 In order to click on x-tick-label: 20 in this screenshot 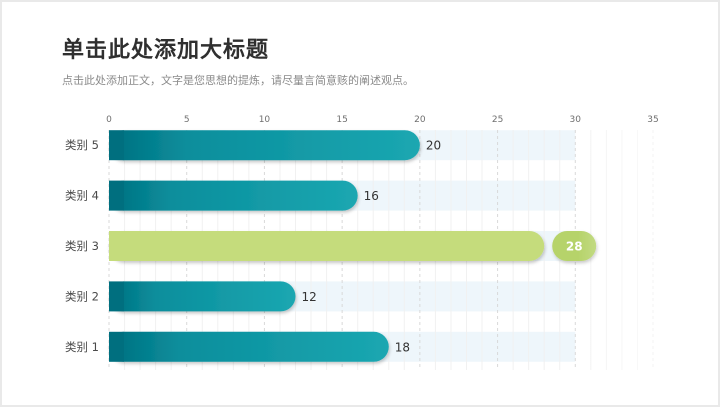, I will do `click(420, 120)`.